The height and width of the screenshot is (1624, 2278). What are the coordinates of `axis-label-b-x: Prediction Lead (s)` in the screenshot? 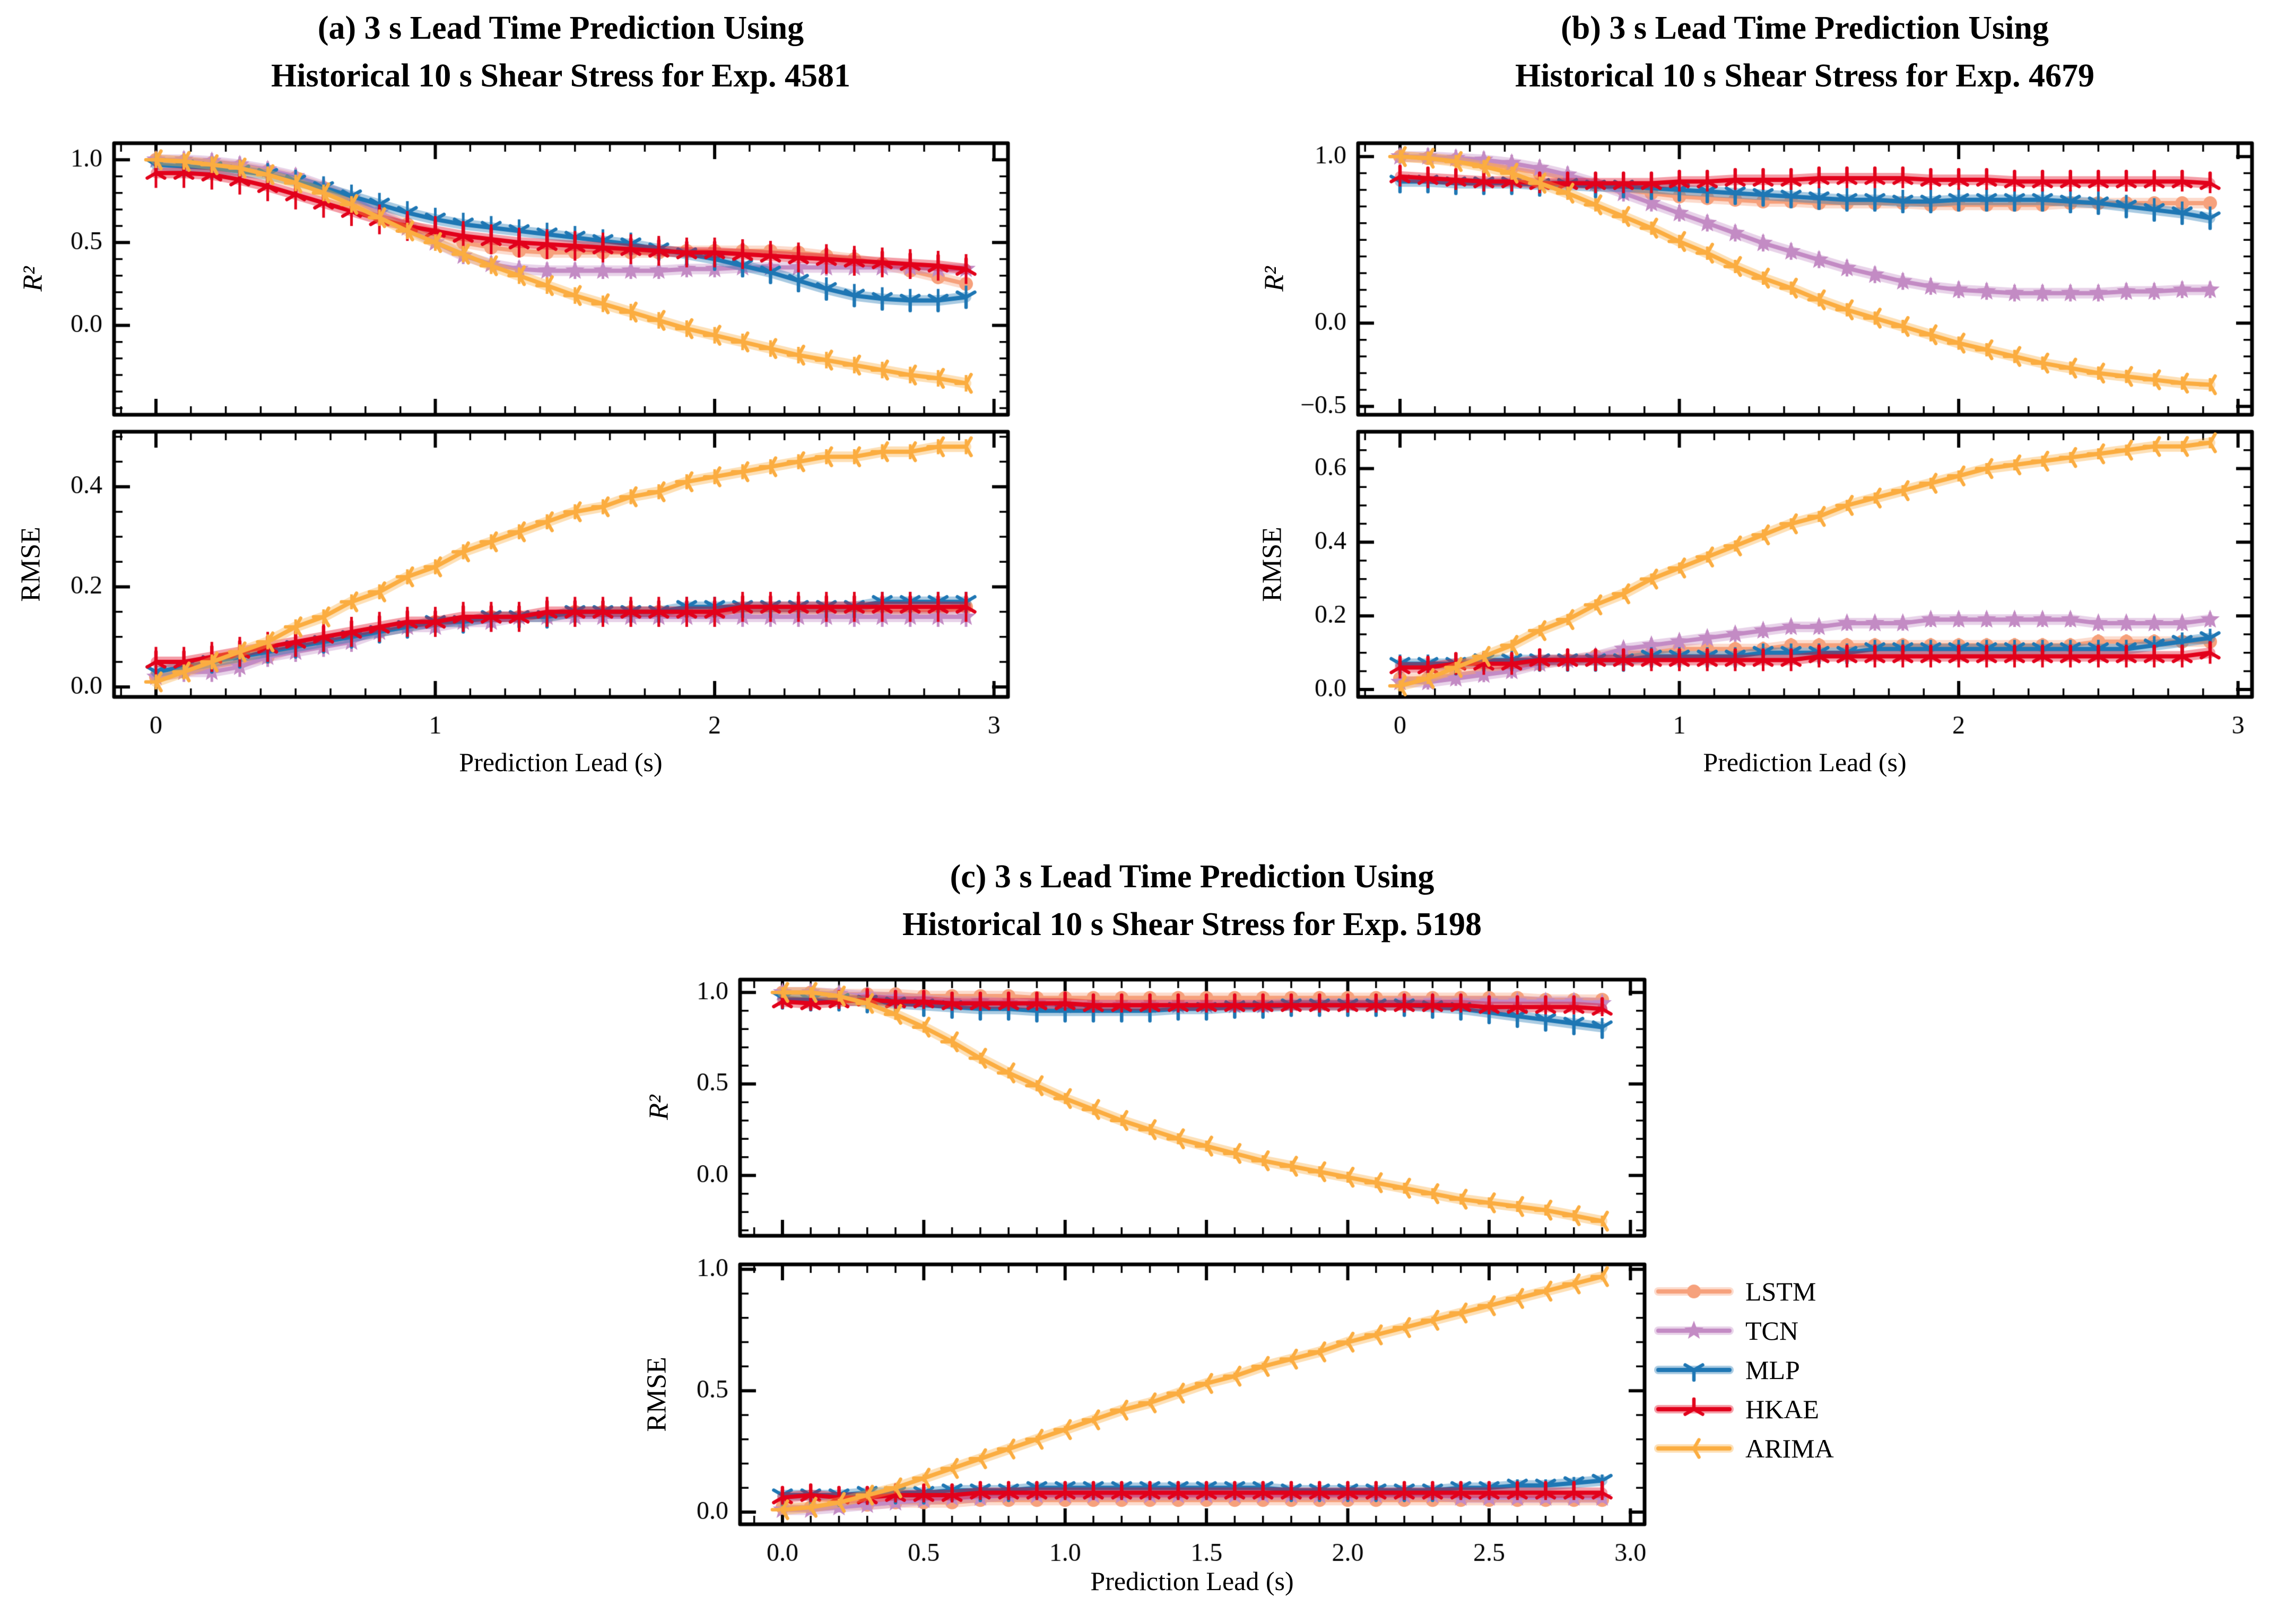 It's located at (1805, 762).